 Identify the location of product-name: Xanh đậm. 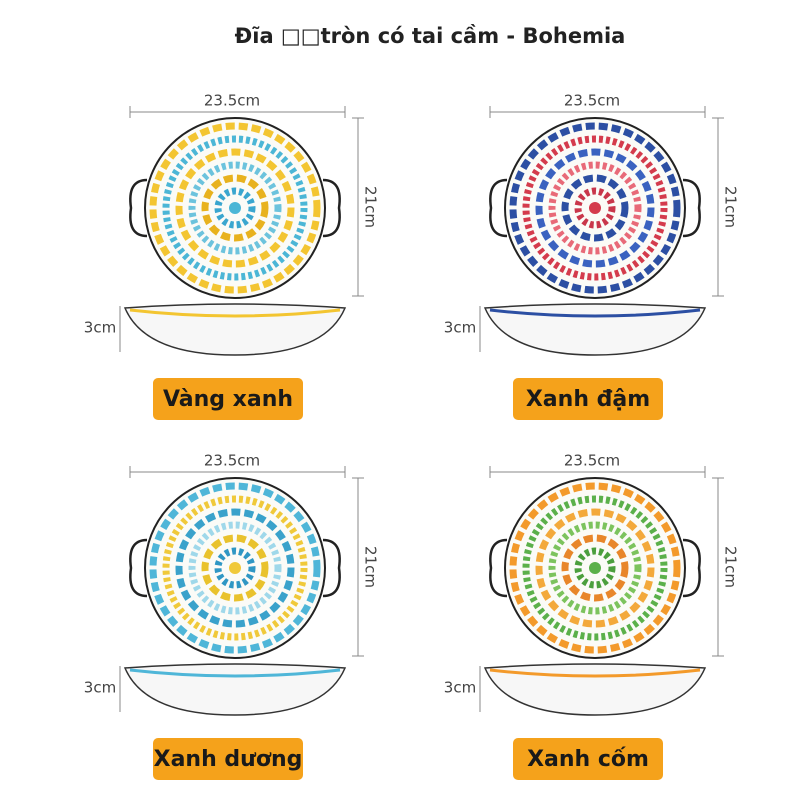
(588, 399).